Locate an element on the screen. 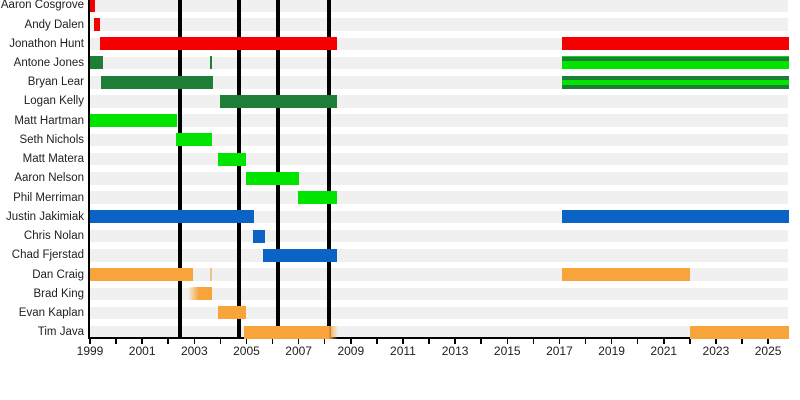  member-label: Tim Java is located at coordinates (60, 332).